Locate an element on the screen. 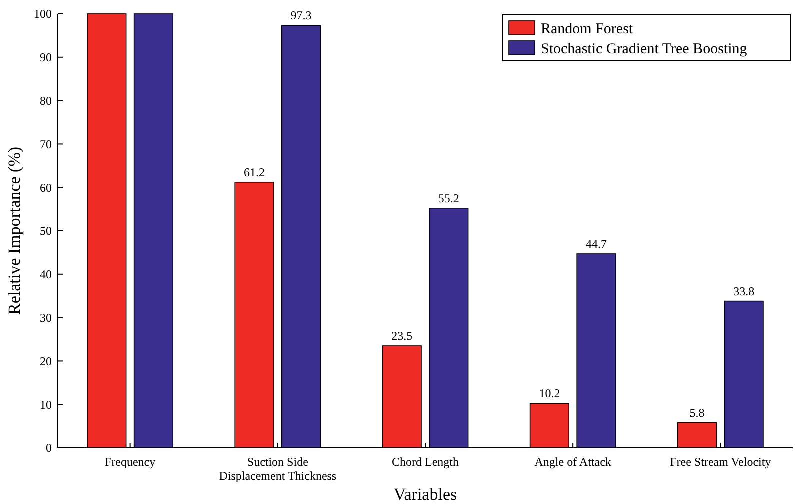 The image size is (795, 504). data-label: 97.3 is located at coordinates (301, 15).